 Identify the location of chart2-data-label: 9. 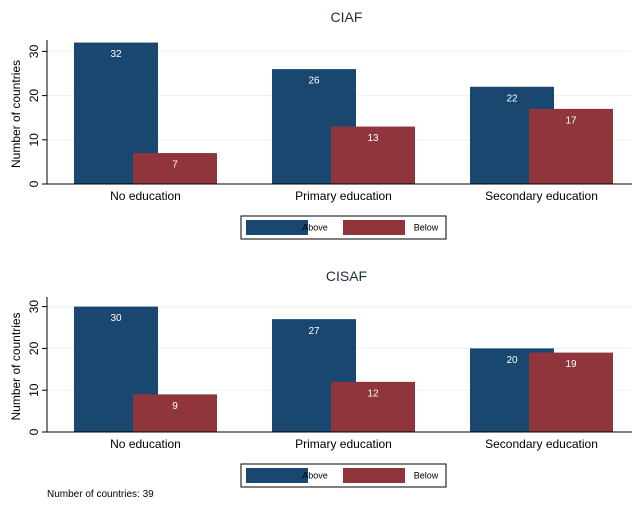
(175, 406).